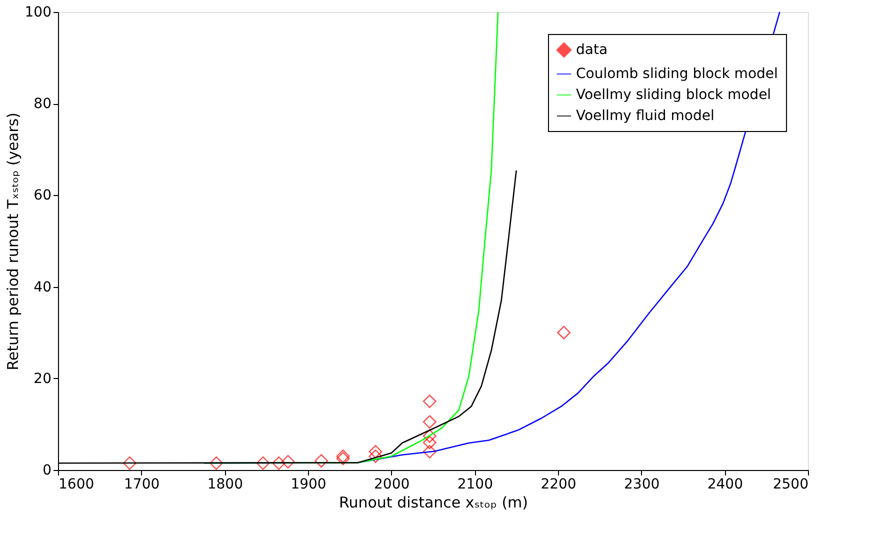 The width and height of the screenshot is (884, 549). I want to click on x-tick-label: 1700, so click(142, 484).